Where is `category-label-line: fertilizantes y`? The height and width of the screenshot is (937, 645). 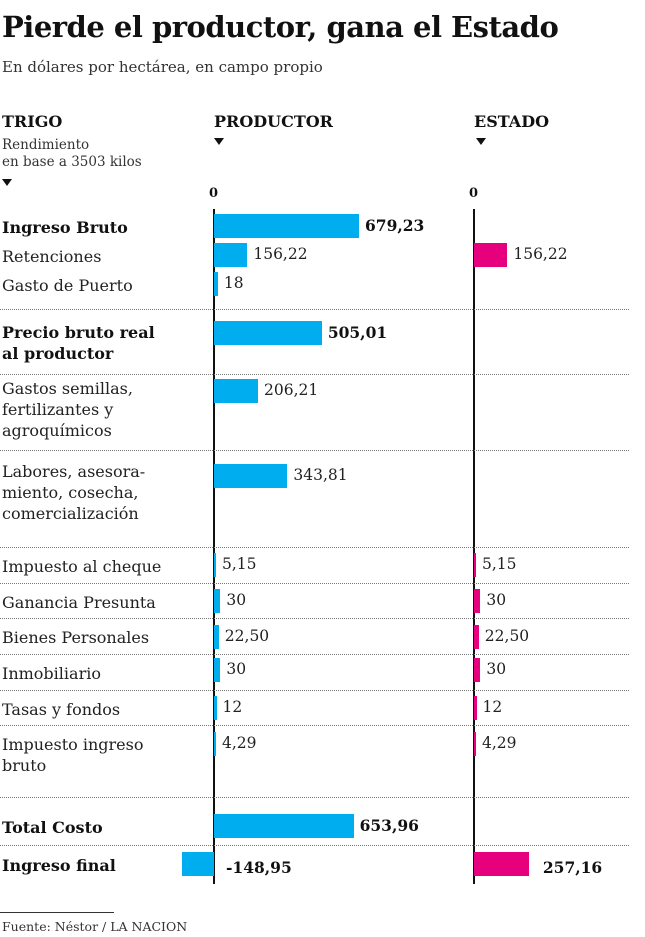
category-label-line: fertilizantes y is located at coordinates (58, 409).